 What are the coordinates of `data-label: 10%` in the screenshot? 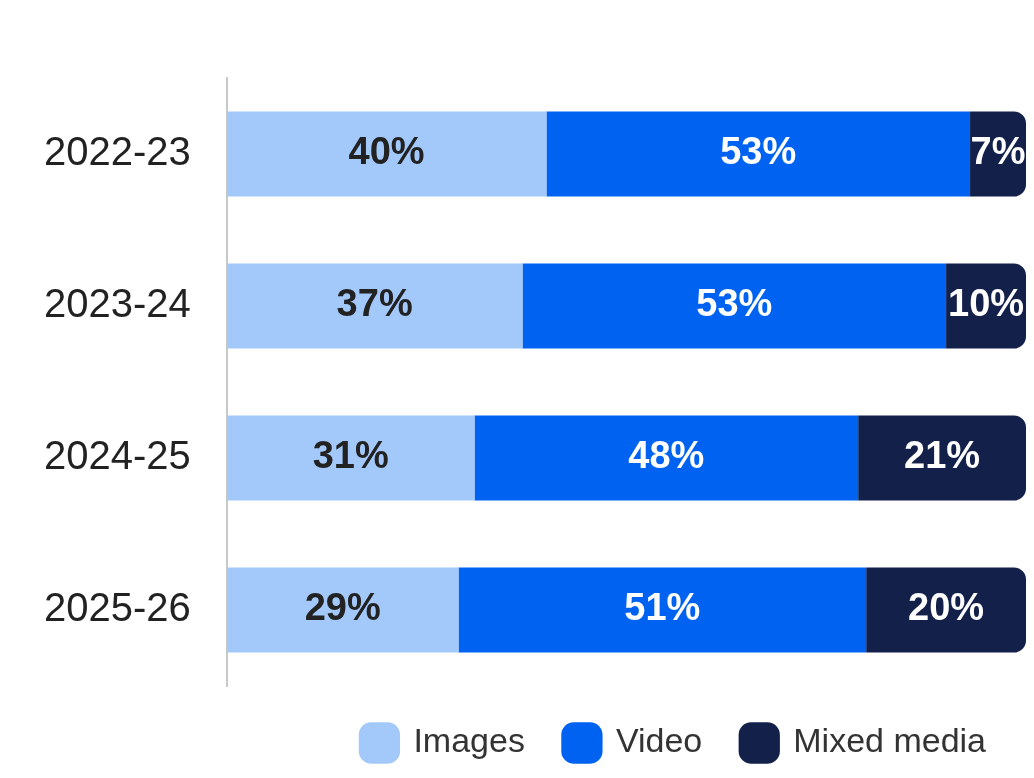 It's located at (986, 303).